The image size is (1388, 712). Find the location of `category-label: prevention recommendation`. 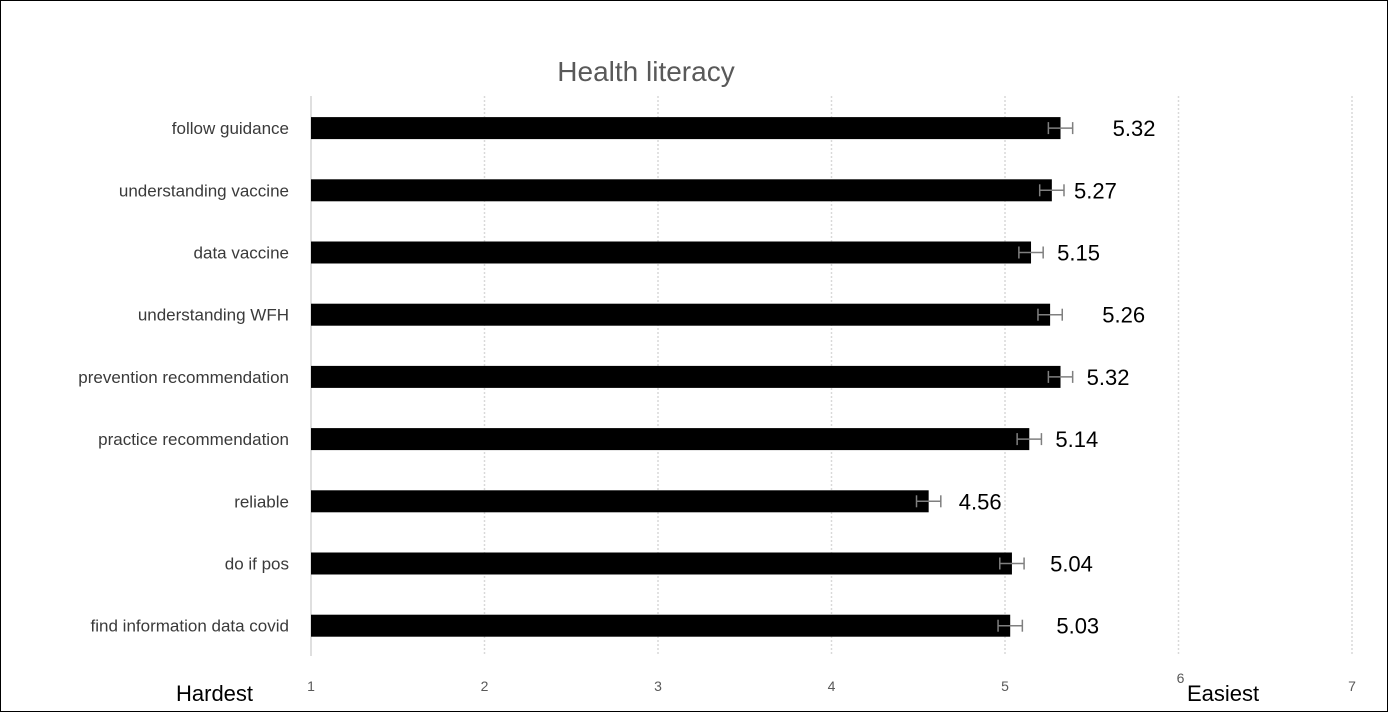

category-label: prevention recommendation is located at coordinates (183, 377).